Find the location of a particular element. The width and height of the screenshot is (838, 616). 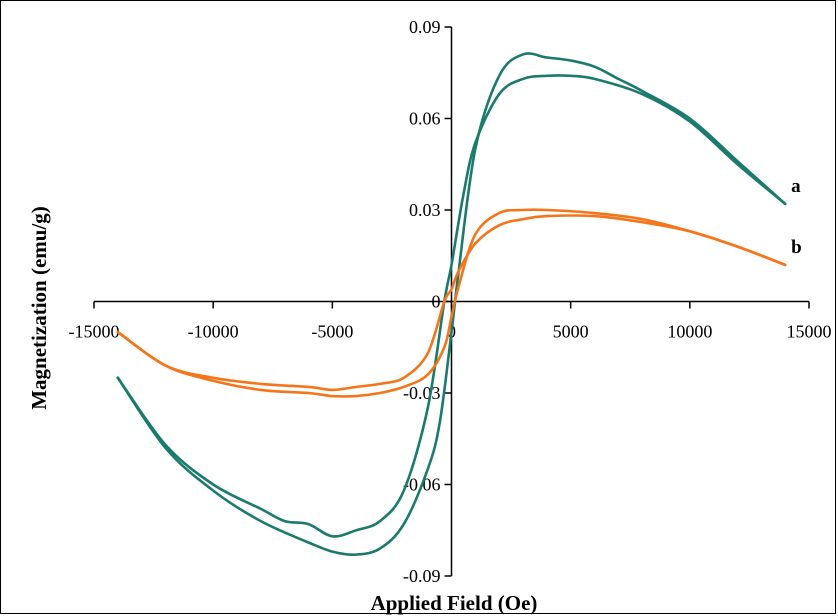

labels-layer: ab is located at coordinates (796, 217).